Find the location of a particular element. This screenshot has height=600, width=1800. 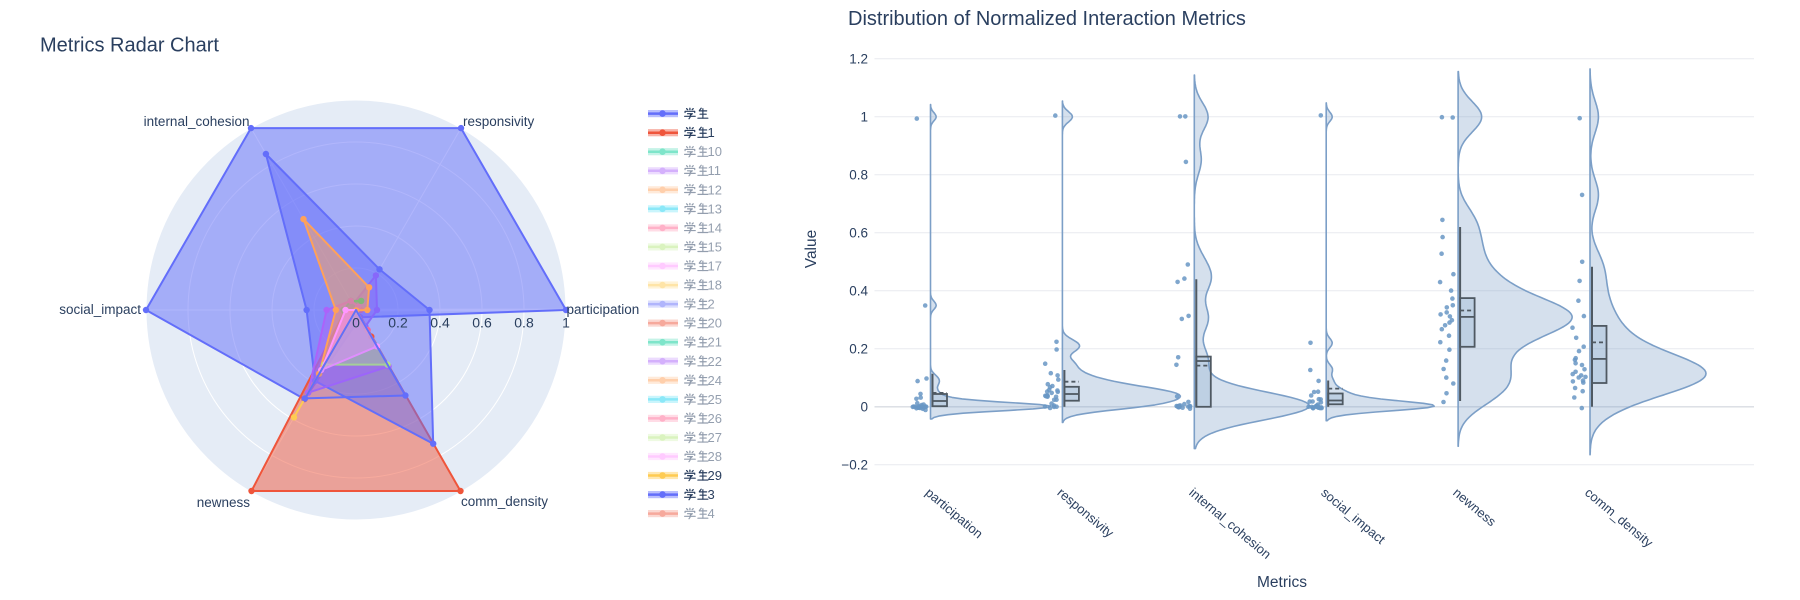

svg-text: 29 is located at coordinates (715, 475).